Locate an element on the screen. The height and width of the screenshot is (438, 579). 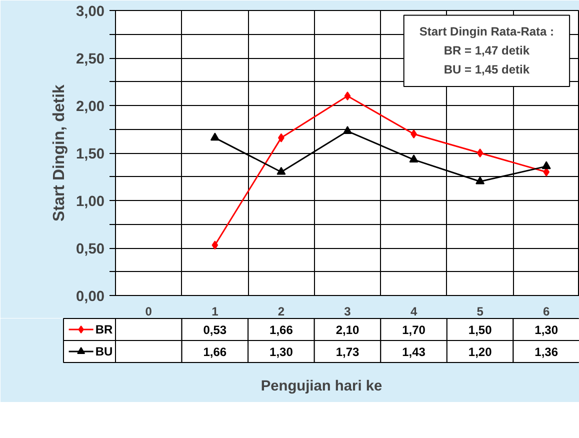
y-tick-label: 2,50 is located at coordinates (90, 60).